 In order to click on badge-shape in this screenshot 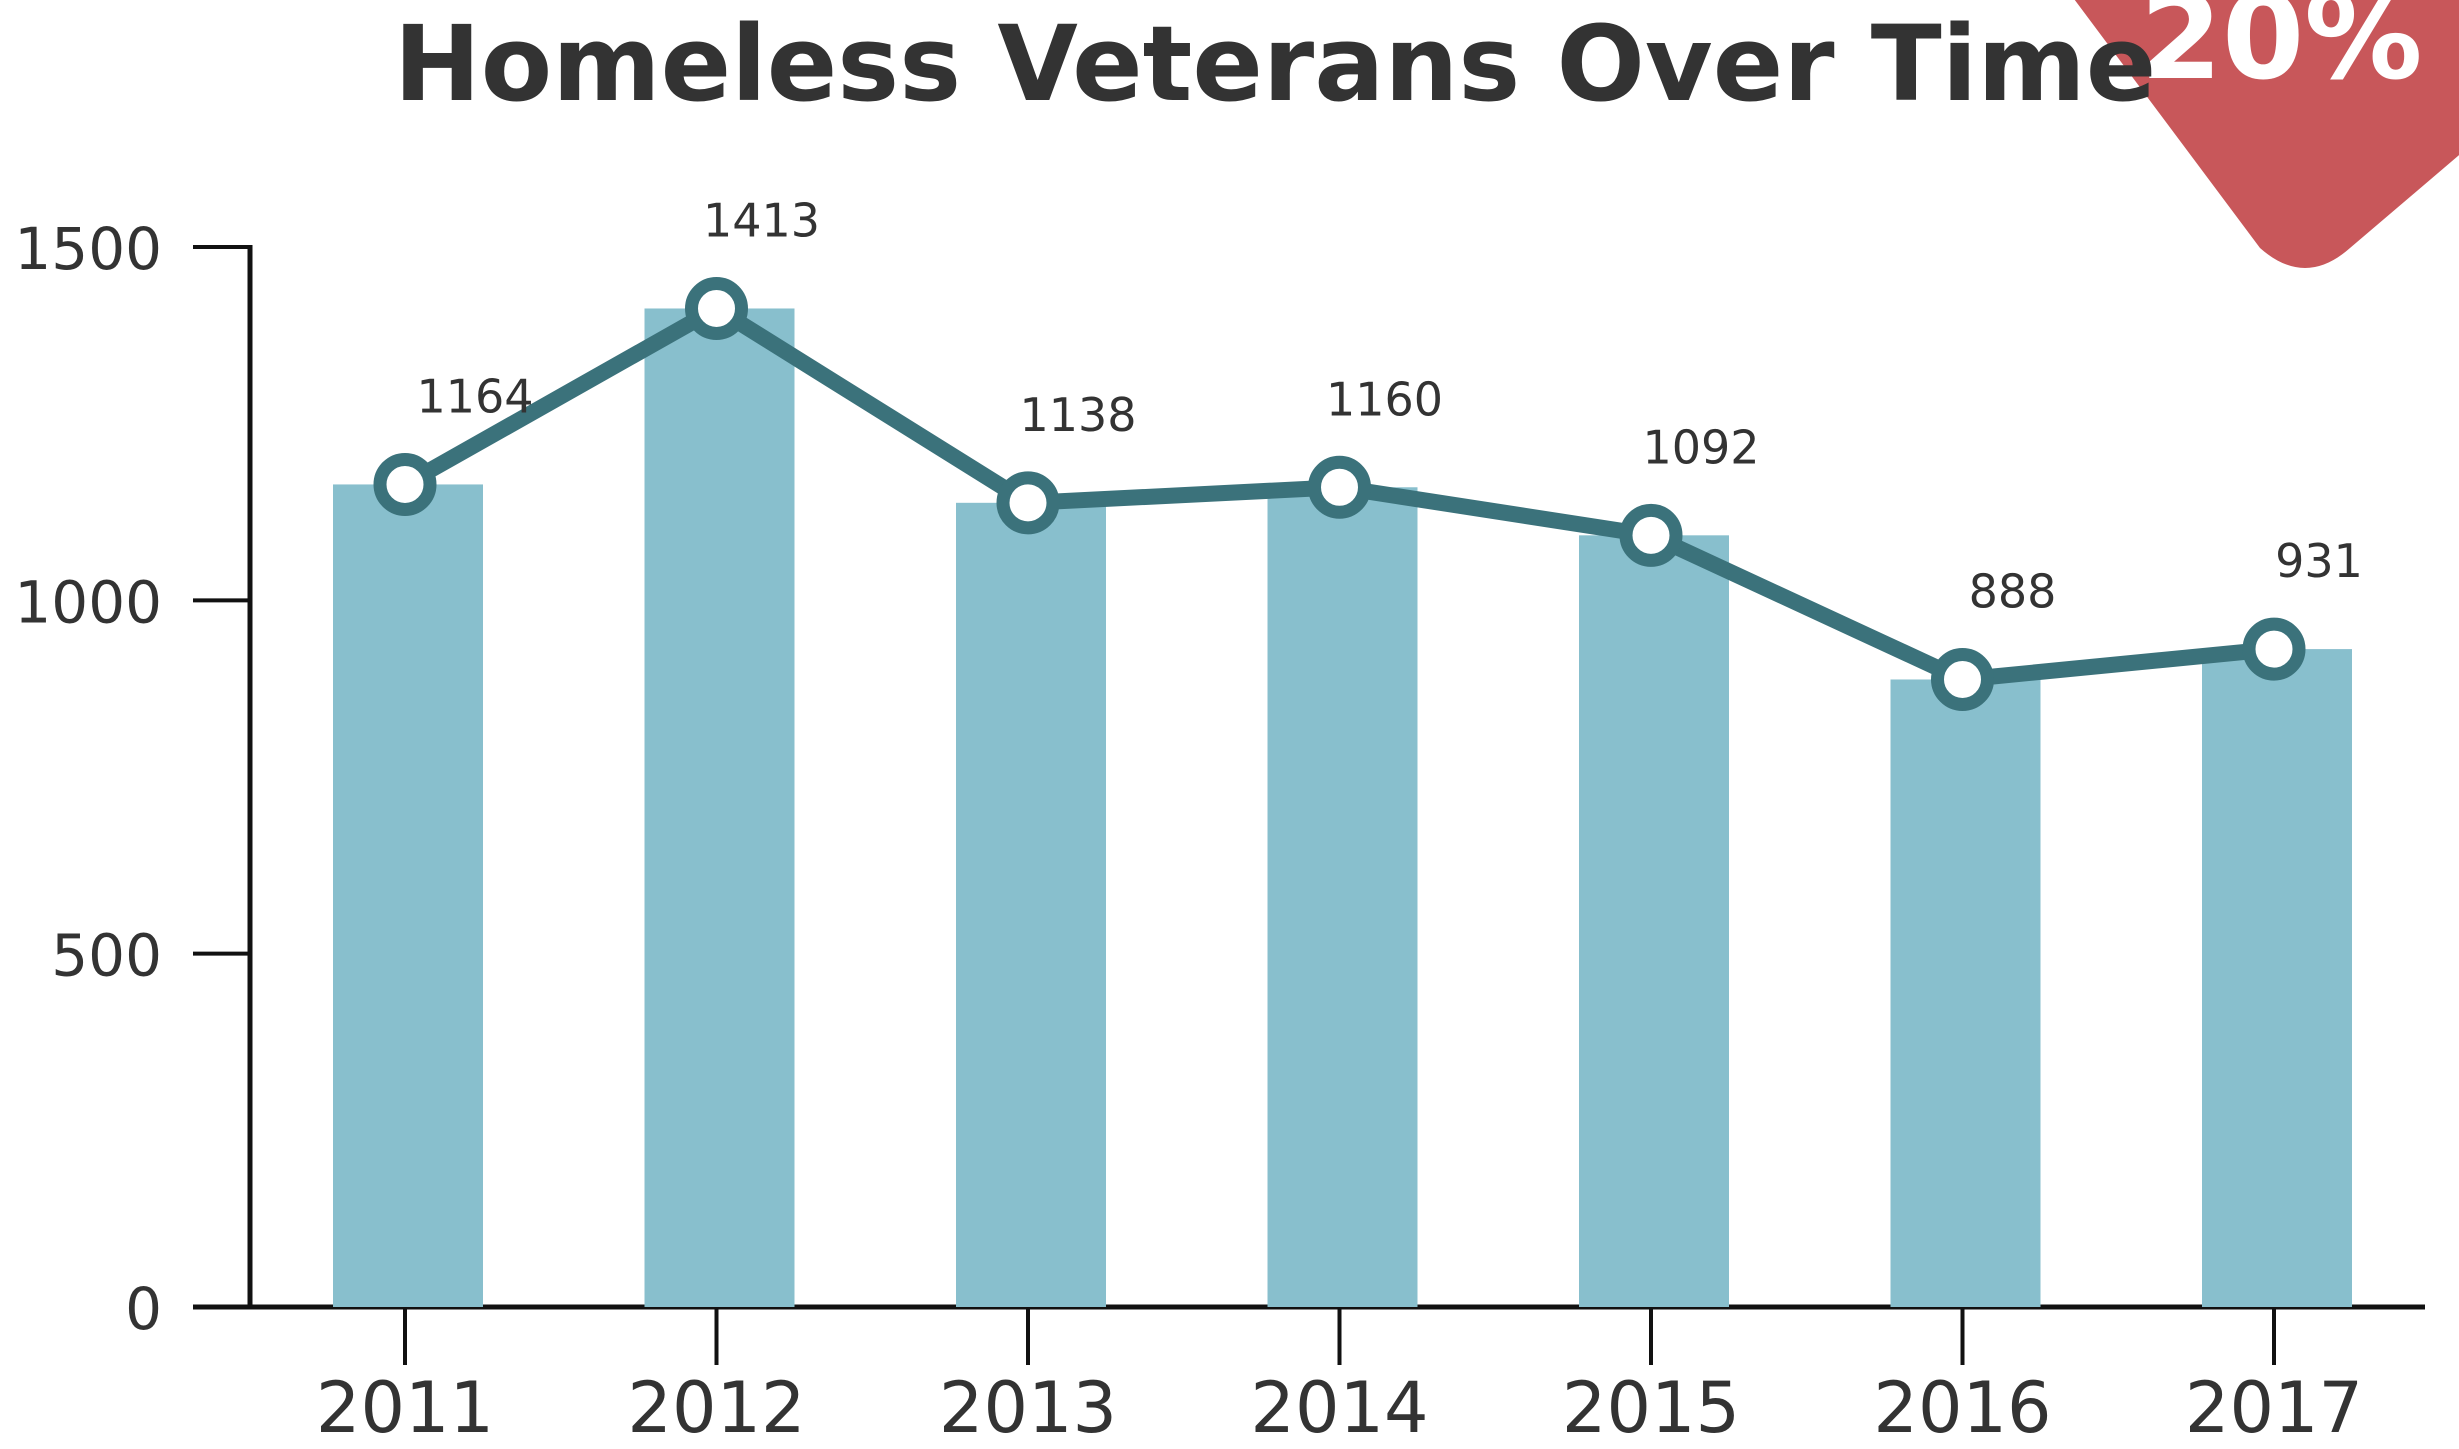, I will do `click(2266, 134)`.